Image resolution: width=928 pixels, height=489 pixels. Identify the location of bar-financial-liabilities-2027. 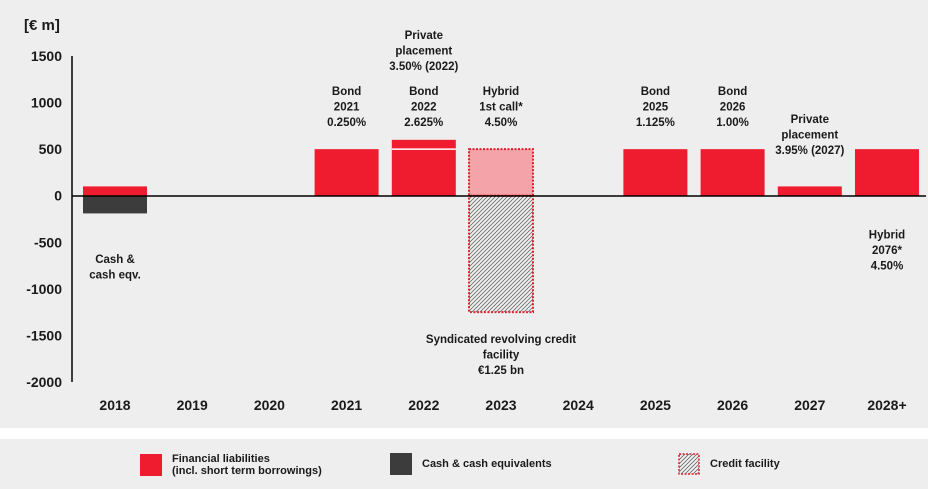
(809, 191).